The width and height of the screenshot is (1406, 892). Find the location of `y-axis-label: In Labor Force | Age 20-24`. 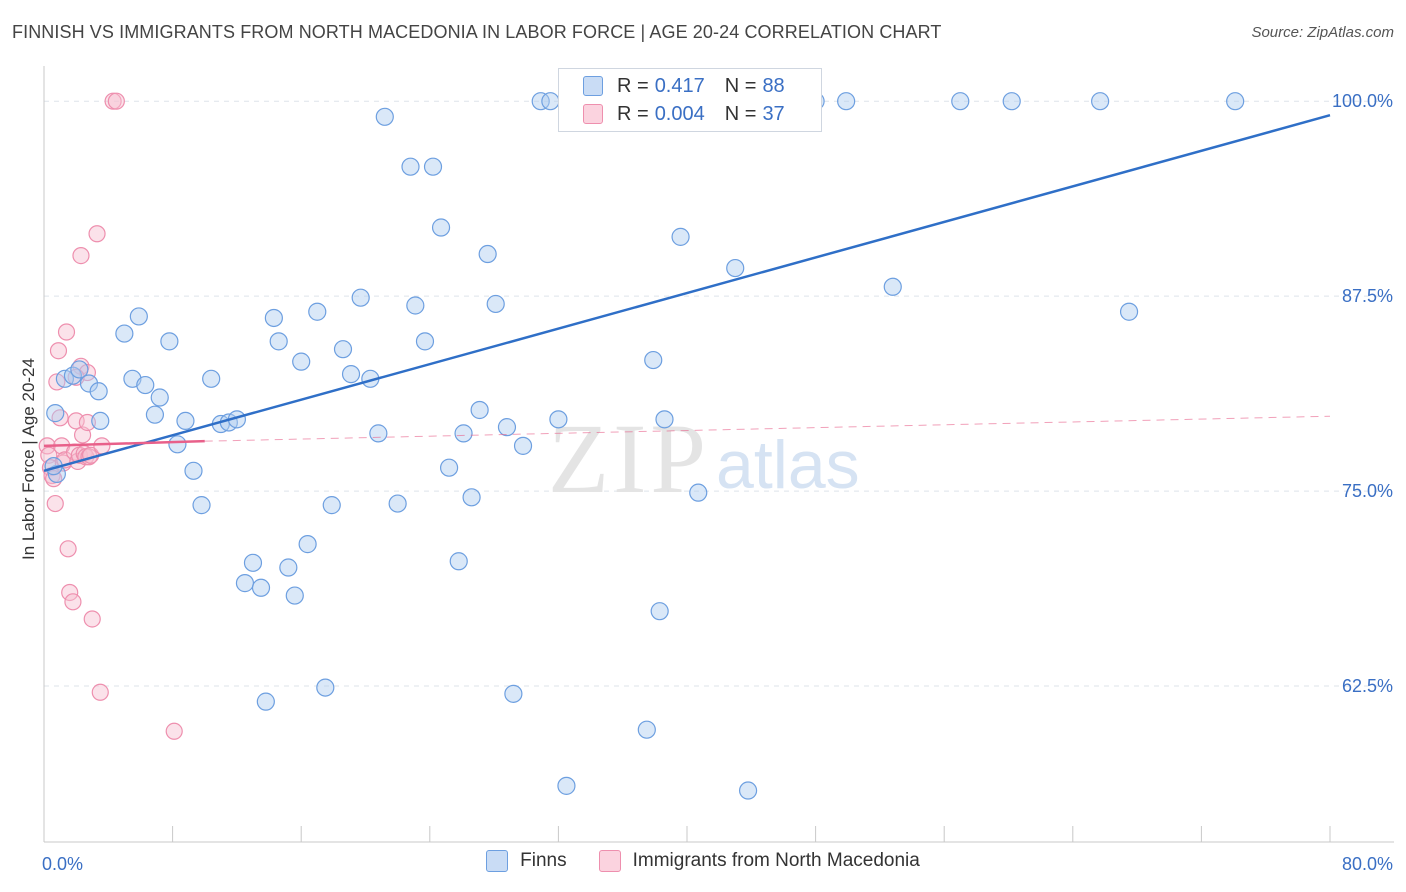

y-axis-label: In Labor Force | Age 20-24 is located at coordinates (28, 459).